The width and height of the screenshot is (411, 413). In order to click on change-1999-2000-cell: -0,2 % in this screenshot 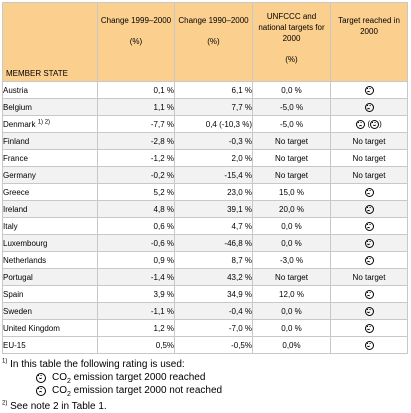, I will do `click(136, 175)`.